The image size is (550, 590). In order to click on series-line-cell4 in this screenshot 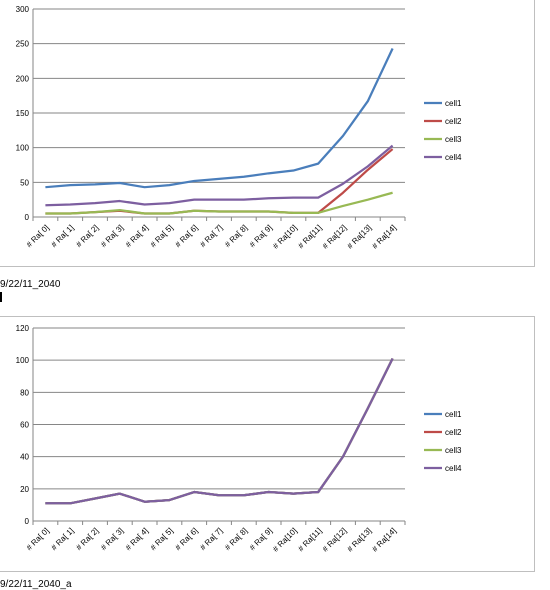, I will do `click(219, 175)`.